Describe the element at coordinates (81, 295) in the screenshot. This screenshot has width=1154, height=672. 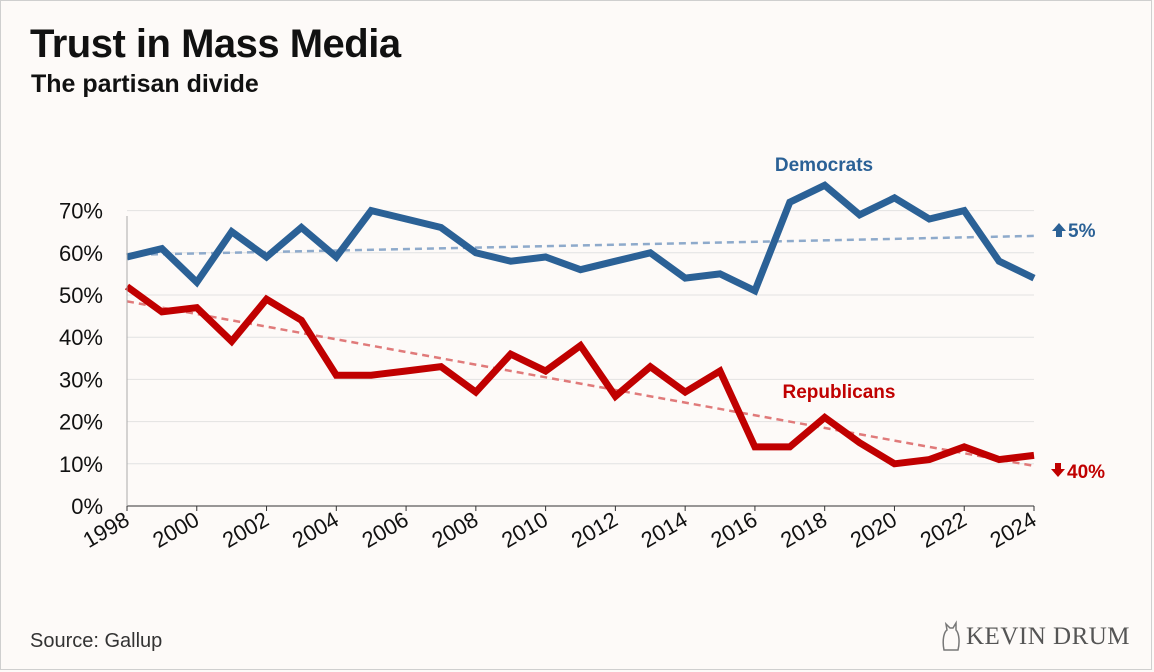
I see `y-tick-label: 50%` at that location.